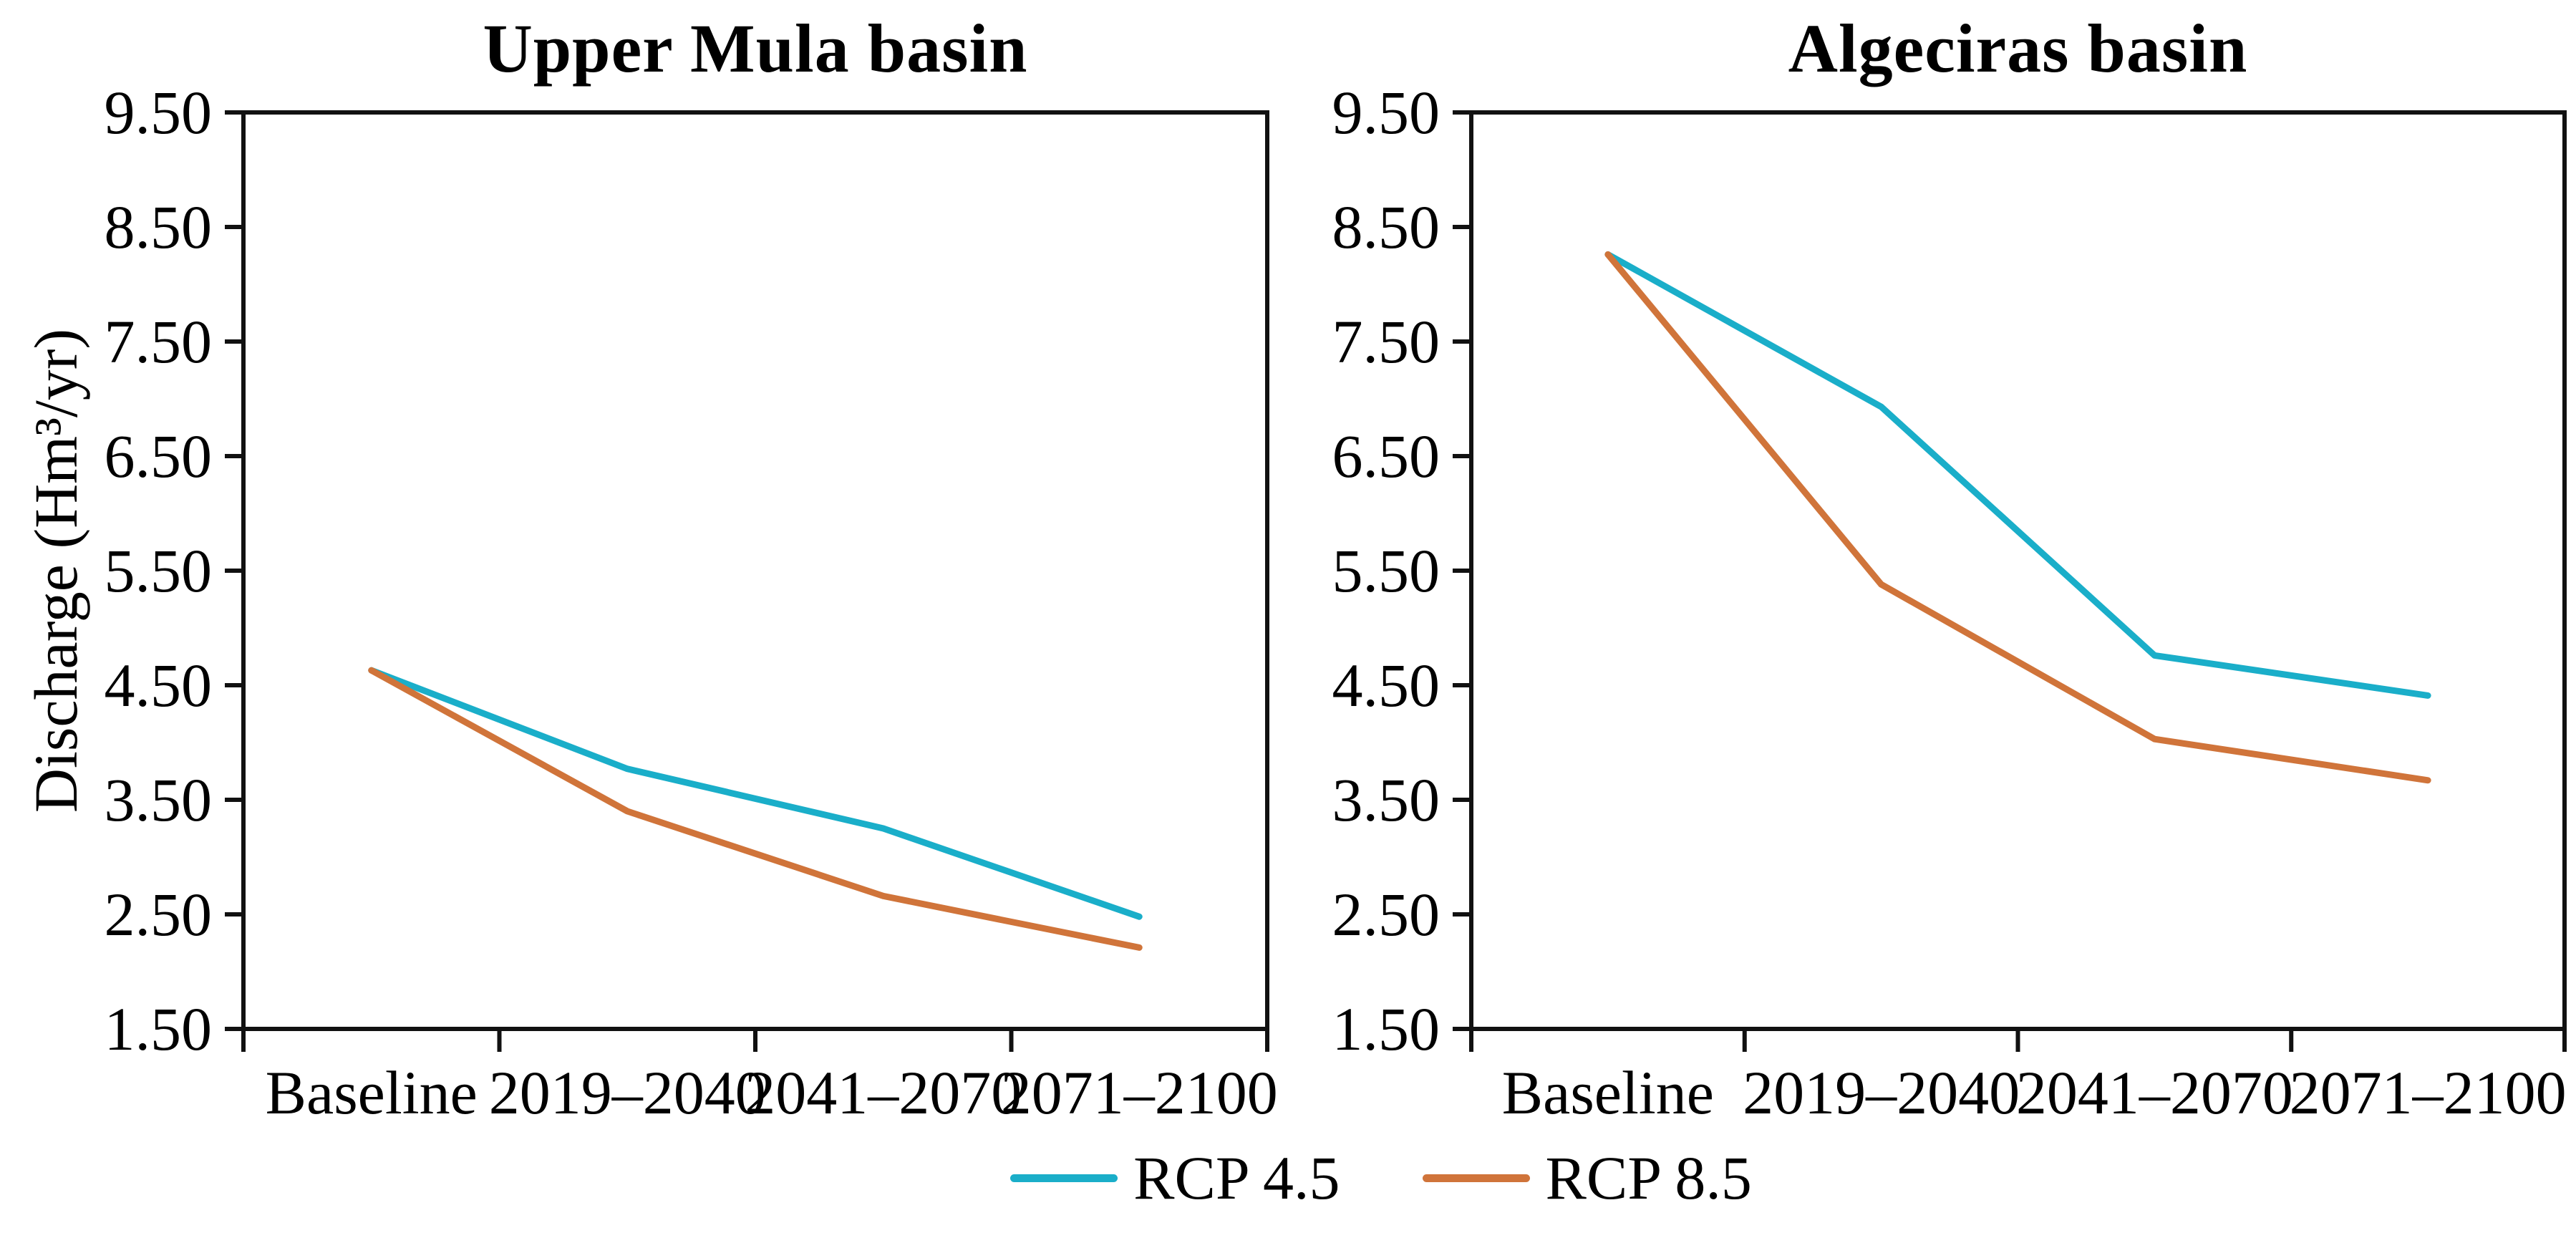 This screenshot has width=2576, height=1238. Describe the element at coordinates (755, 48) in the screenshot. I see `chart-title-upper-mula: Upper Mula basin` at that location.